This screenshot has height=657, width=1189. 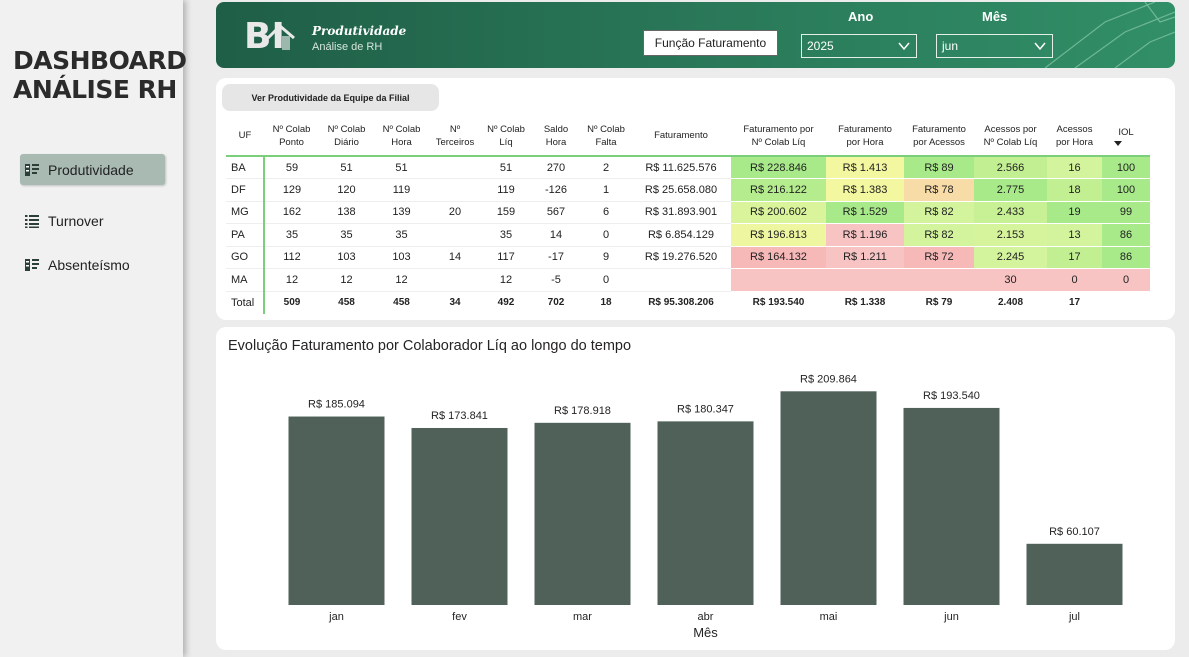 I want to click on column-header: Faturamento, so click(x=681, y=136).